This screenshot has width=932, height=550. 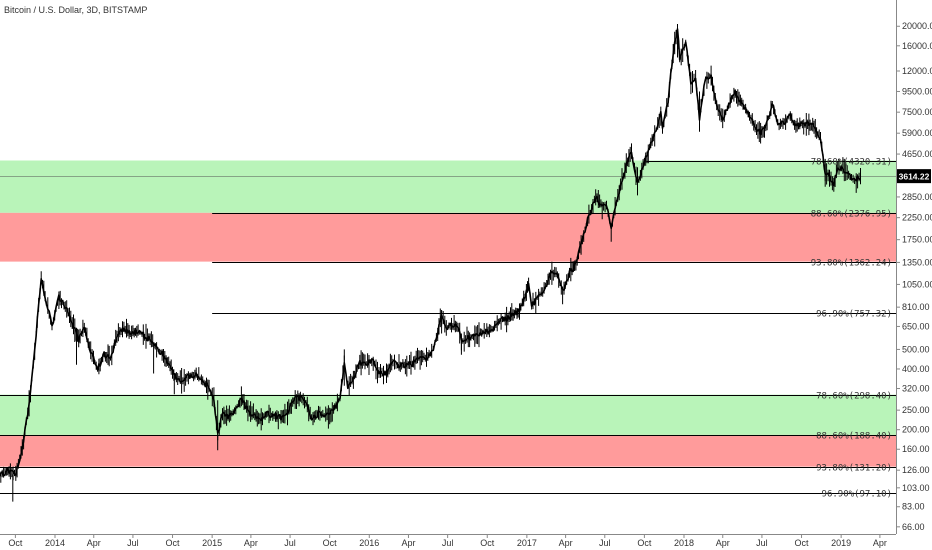 What do you see at coordinates (917, 71) in the screenshot?
I see `y-tick-label-3: 12000.00` at bounding box center [917, 71].